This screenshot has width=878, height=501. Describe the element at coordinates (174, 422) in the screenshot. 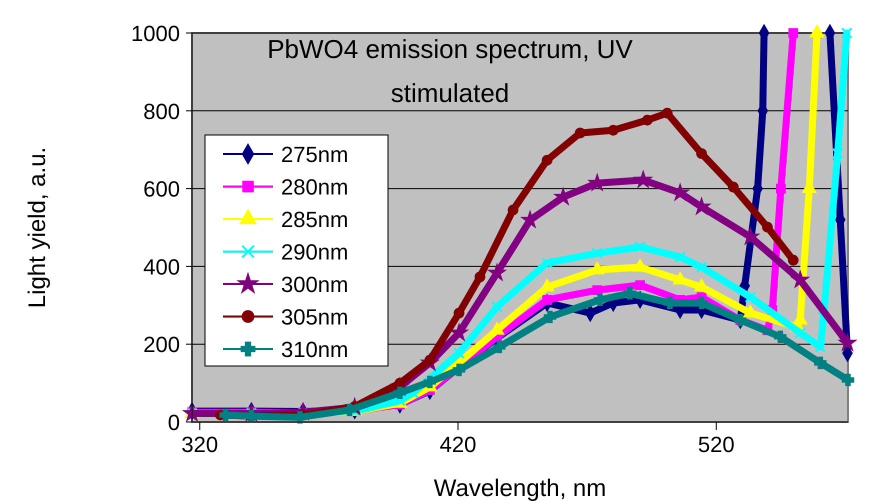

I see `y-tick-label: 0` at that location.